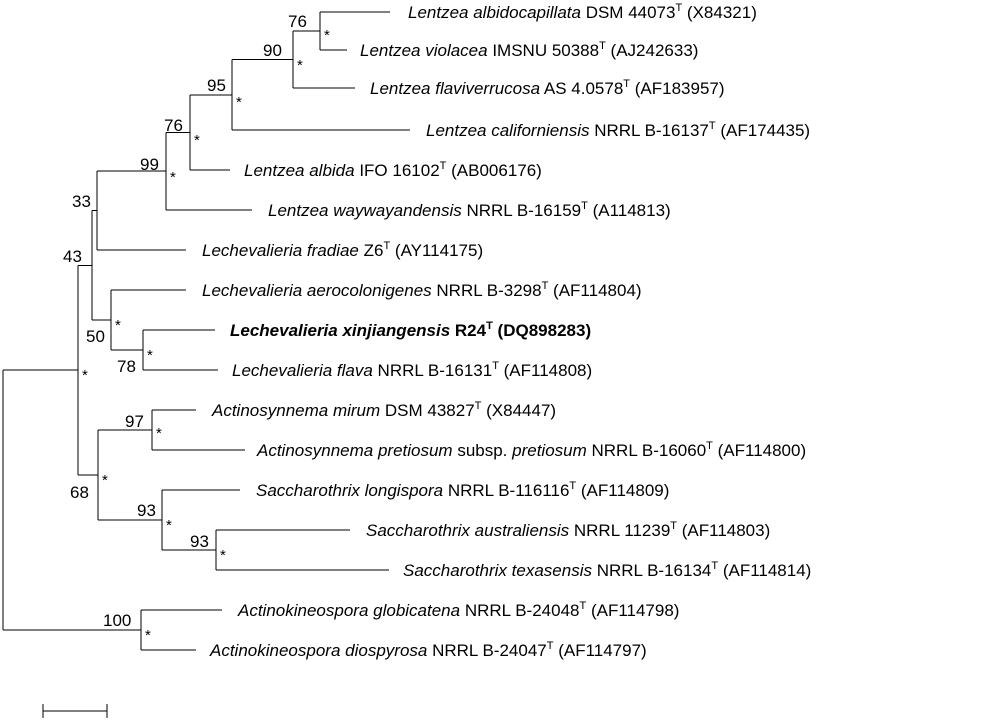  I want to click on taxon-name: Lentzea waywayandensis, so click(365, 210).